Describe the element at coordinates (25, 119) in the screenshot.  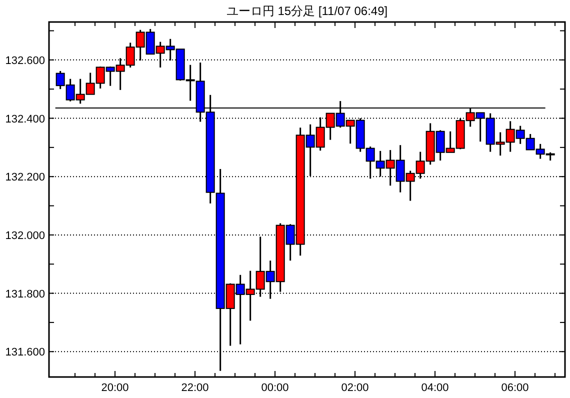
I see `y-tick-label: 132.400` at that location.